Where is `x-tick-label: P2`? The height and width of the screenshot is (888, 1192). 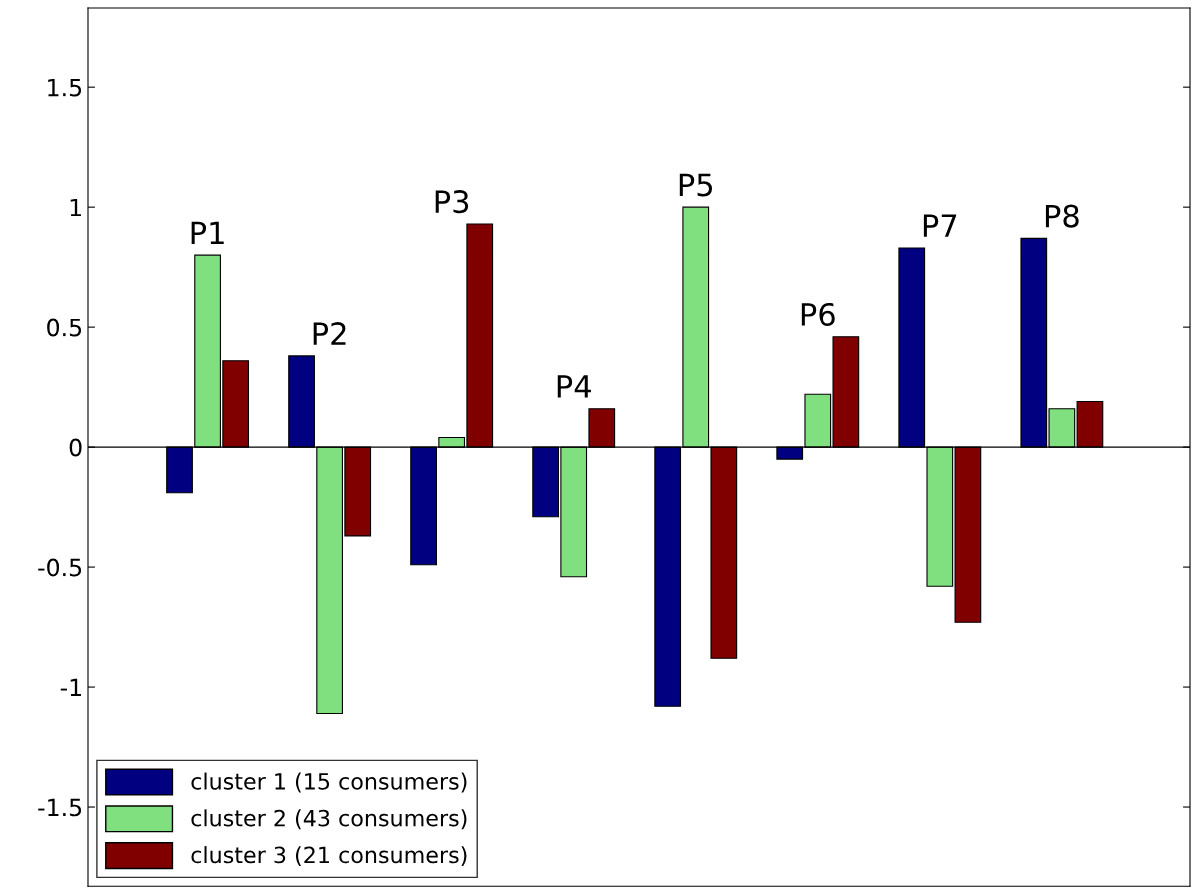
x-tick-label: P2 is located at coordinates (329, 333).